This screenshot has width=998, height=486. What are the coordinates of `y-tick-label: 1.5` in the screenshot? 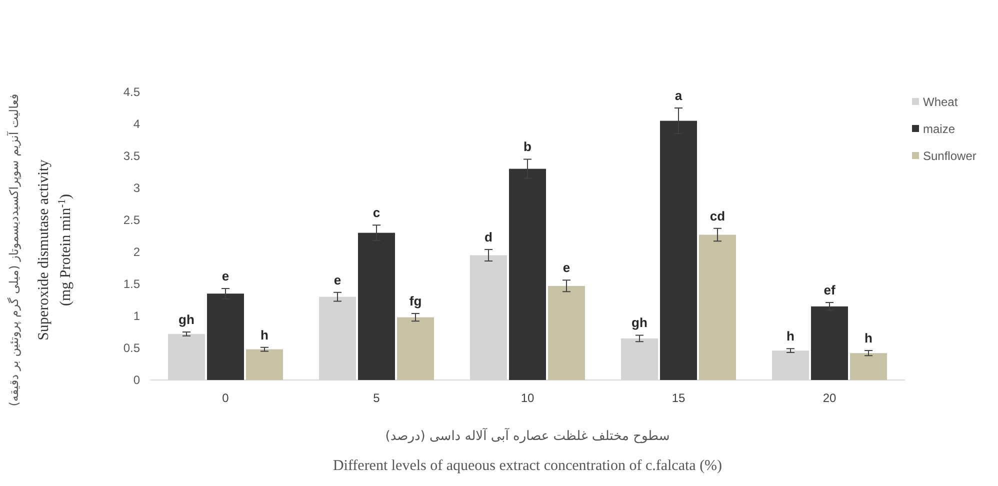 It's located at (131, 284).